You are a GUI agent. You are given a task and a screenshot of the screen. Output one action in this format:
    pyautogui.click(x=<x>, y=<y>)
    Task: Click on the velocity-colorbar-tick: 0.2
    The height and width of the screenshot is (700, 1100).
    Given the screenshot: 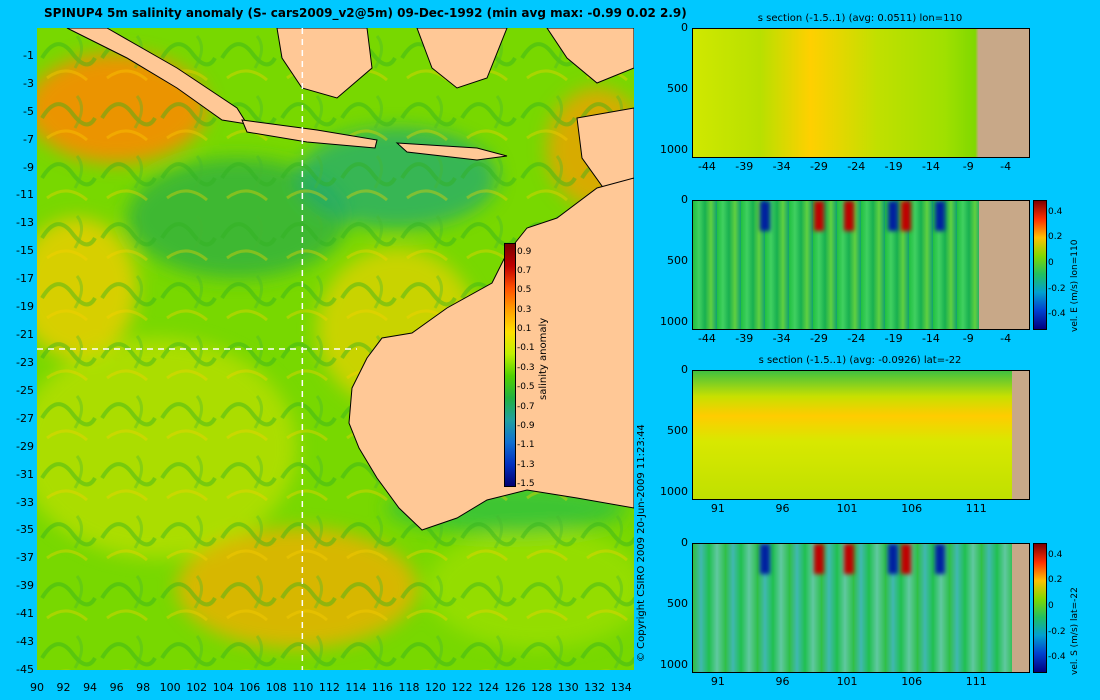 What is the action you would take?
    pyautogui.click(x=1055, y=237)
    